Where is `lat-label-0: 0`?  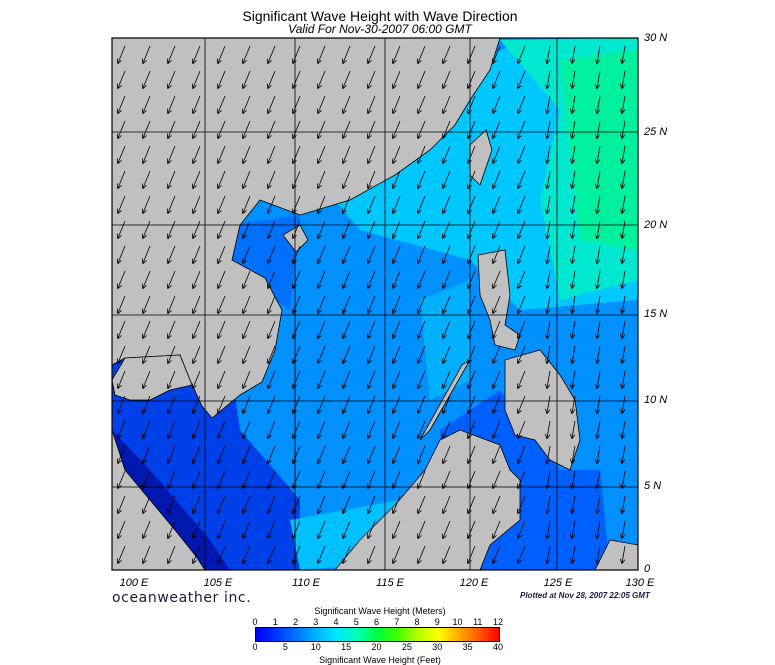 lat-label-0: 0 is located at coordinates (647, 569).